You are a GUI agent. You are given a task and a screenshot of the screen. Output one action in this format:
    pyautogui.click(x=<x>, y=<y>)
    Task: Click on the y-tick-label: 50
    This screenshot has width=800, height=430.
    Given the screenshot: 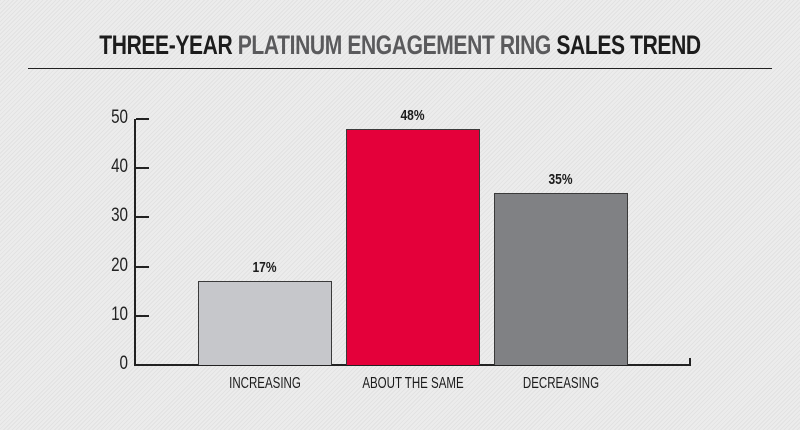 What is the action you would take?
    pyautogui.click(x=119, y=117)
    